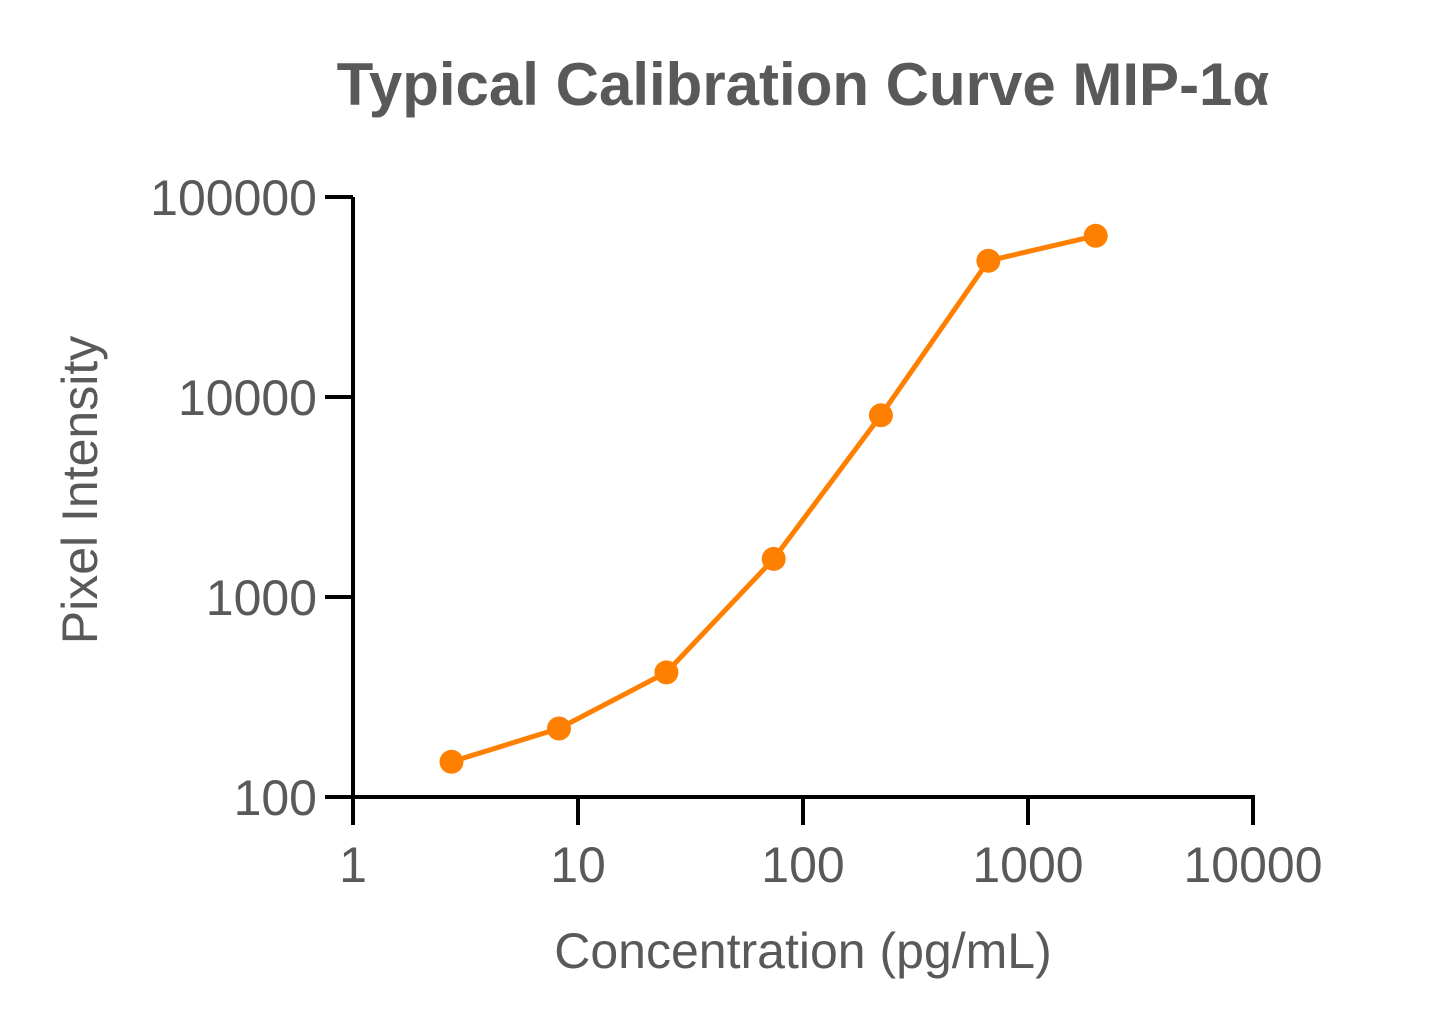 The height and width of the screenshot is (1023, 1431). Describe the element at coordinates (578, 865) in the screenshot. I see `x-tick-label: 10` at that location.